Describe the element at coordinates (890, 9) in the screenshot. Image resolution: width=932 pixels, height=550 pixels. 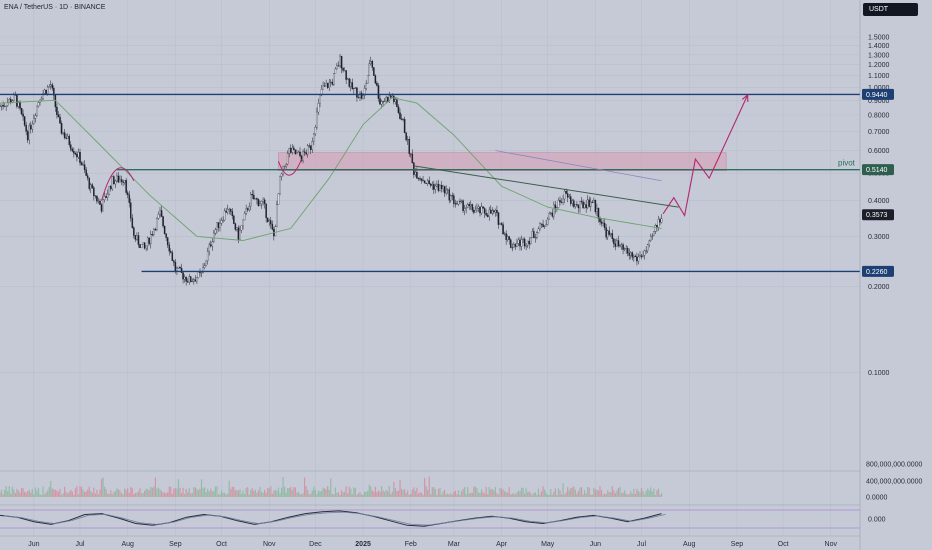
I see `currency-button: USDT` at that location.